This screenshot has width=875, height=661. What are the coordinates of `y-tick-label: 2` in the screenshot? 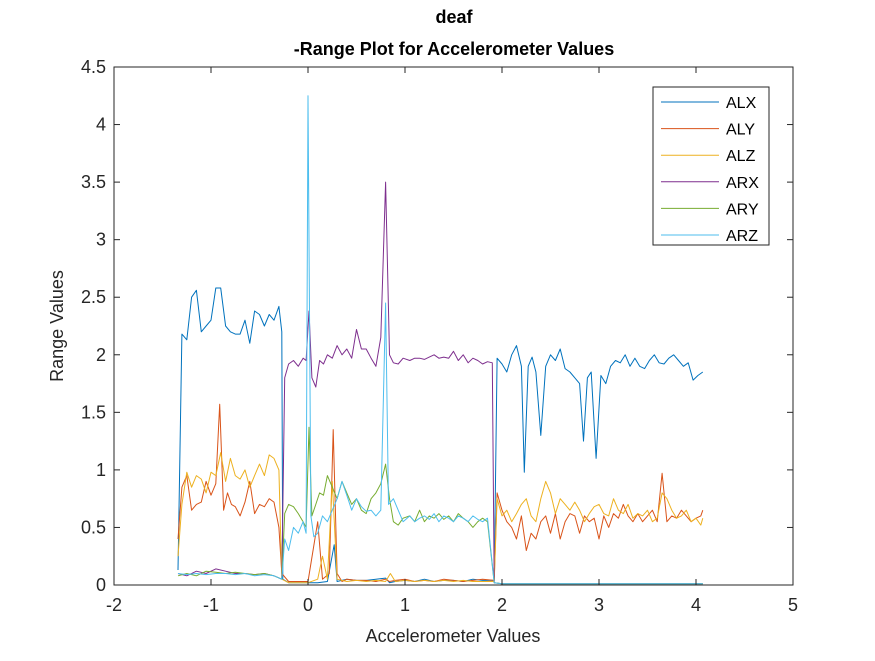 It's located at (101, 355).